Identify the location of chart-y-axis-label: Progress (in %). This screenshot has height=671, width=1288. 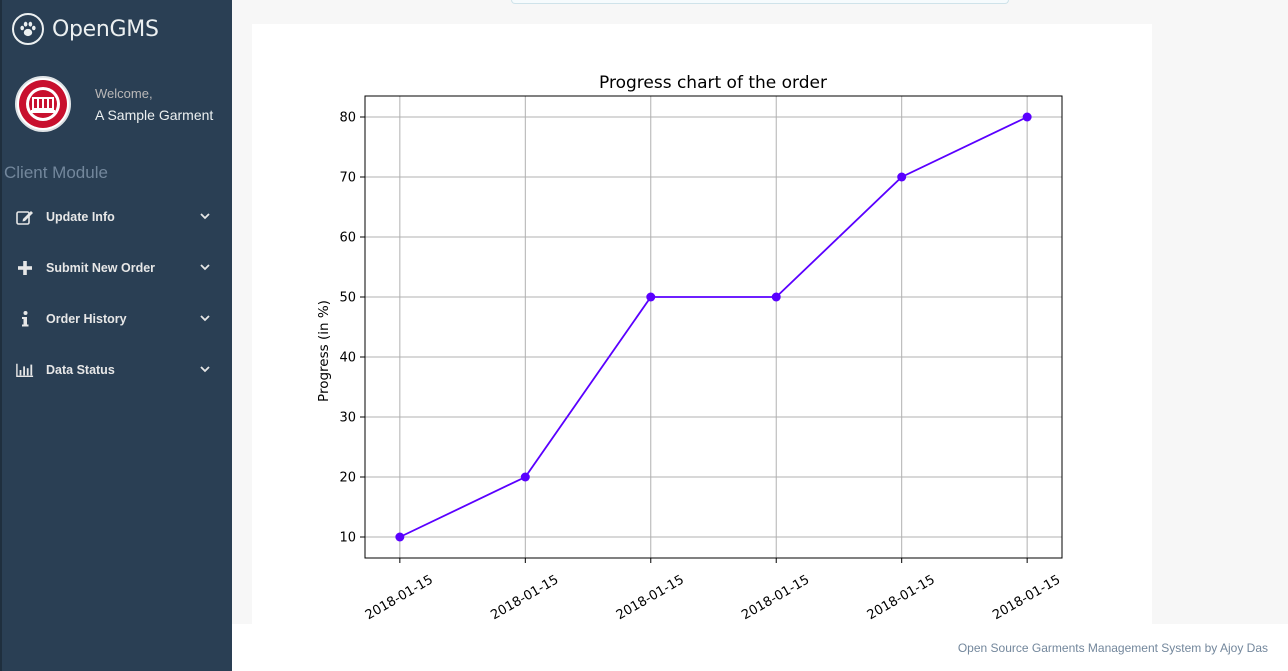
(324, 351).